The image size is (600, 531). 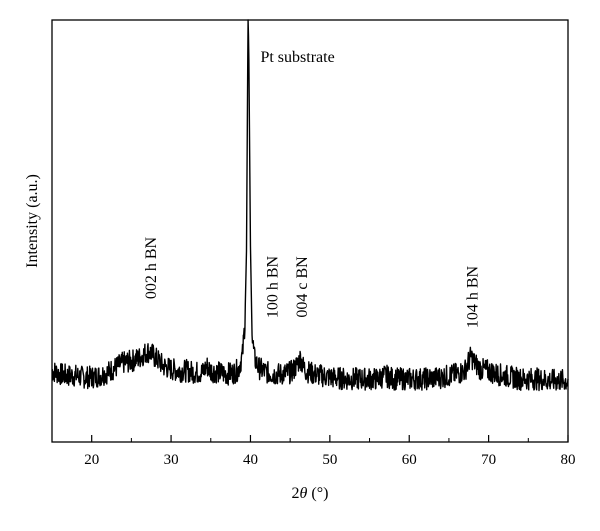 What do you see at coordinates (250, 460) in the screenshot?
I see `x-tick-label: 40` at bounding box center [250, 460].